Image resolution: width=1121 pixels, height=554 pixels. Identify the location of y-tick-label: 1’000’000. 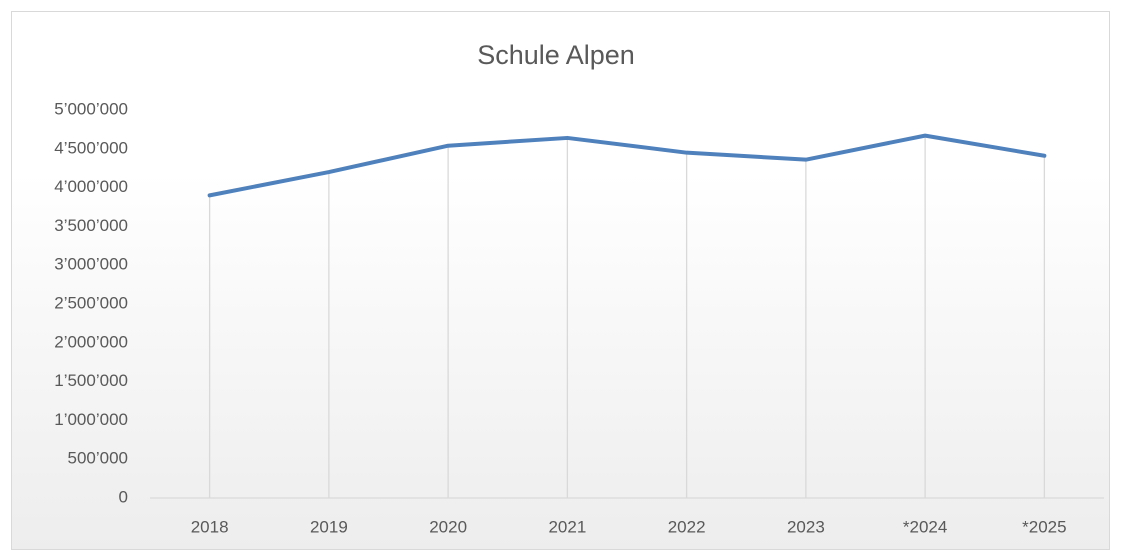
(91, 419).